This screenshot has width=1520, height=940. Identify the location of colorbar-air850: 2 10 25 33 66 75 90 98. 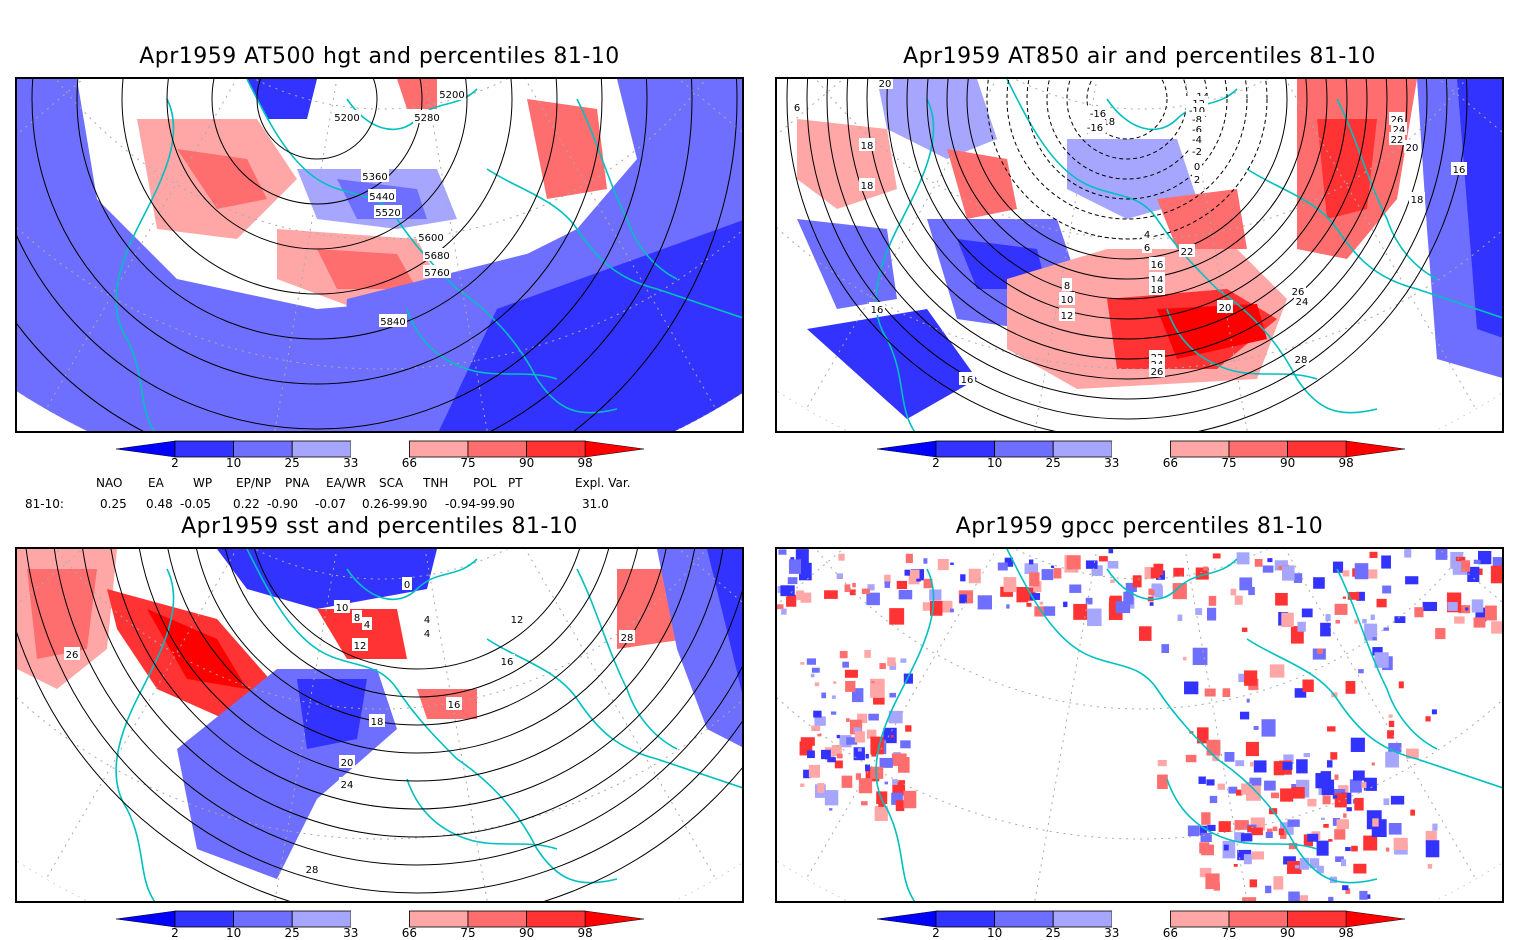
(1141, 457).